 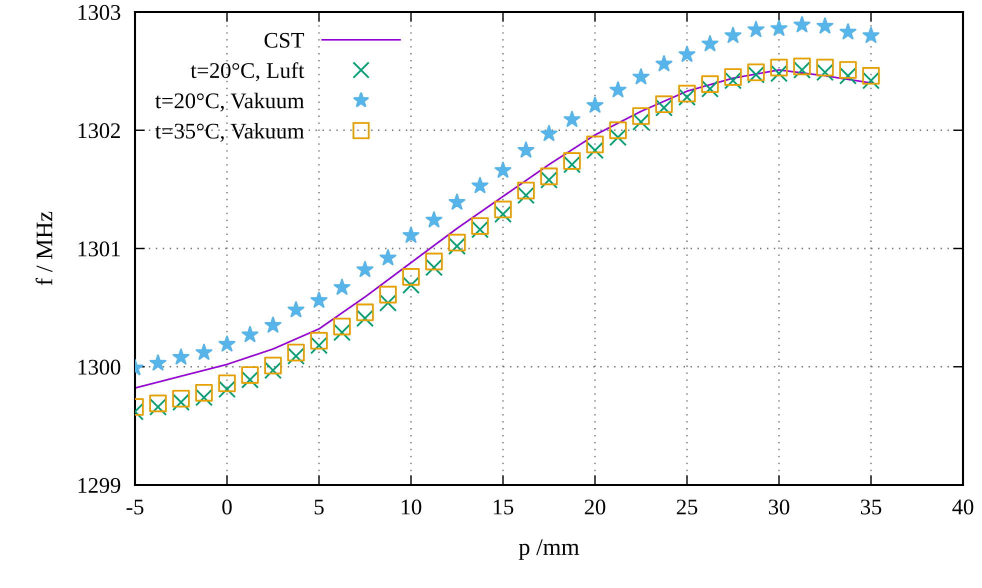 What do you see at coordinates (504, 507) in the screenshot?
I see `x-tick-label: 15` at bounding box center [504, 507].